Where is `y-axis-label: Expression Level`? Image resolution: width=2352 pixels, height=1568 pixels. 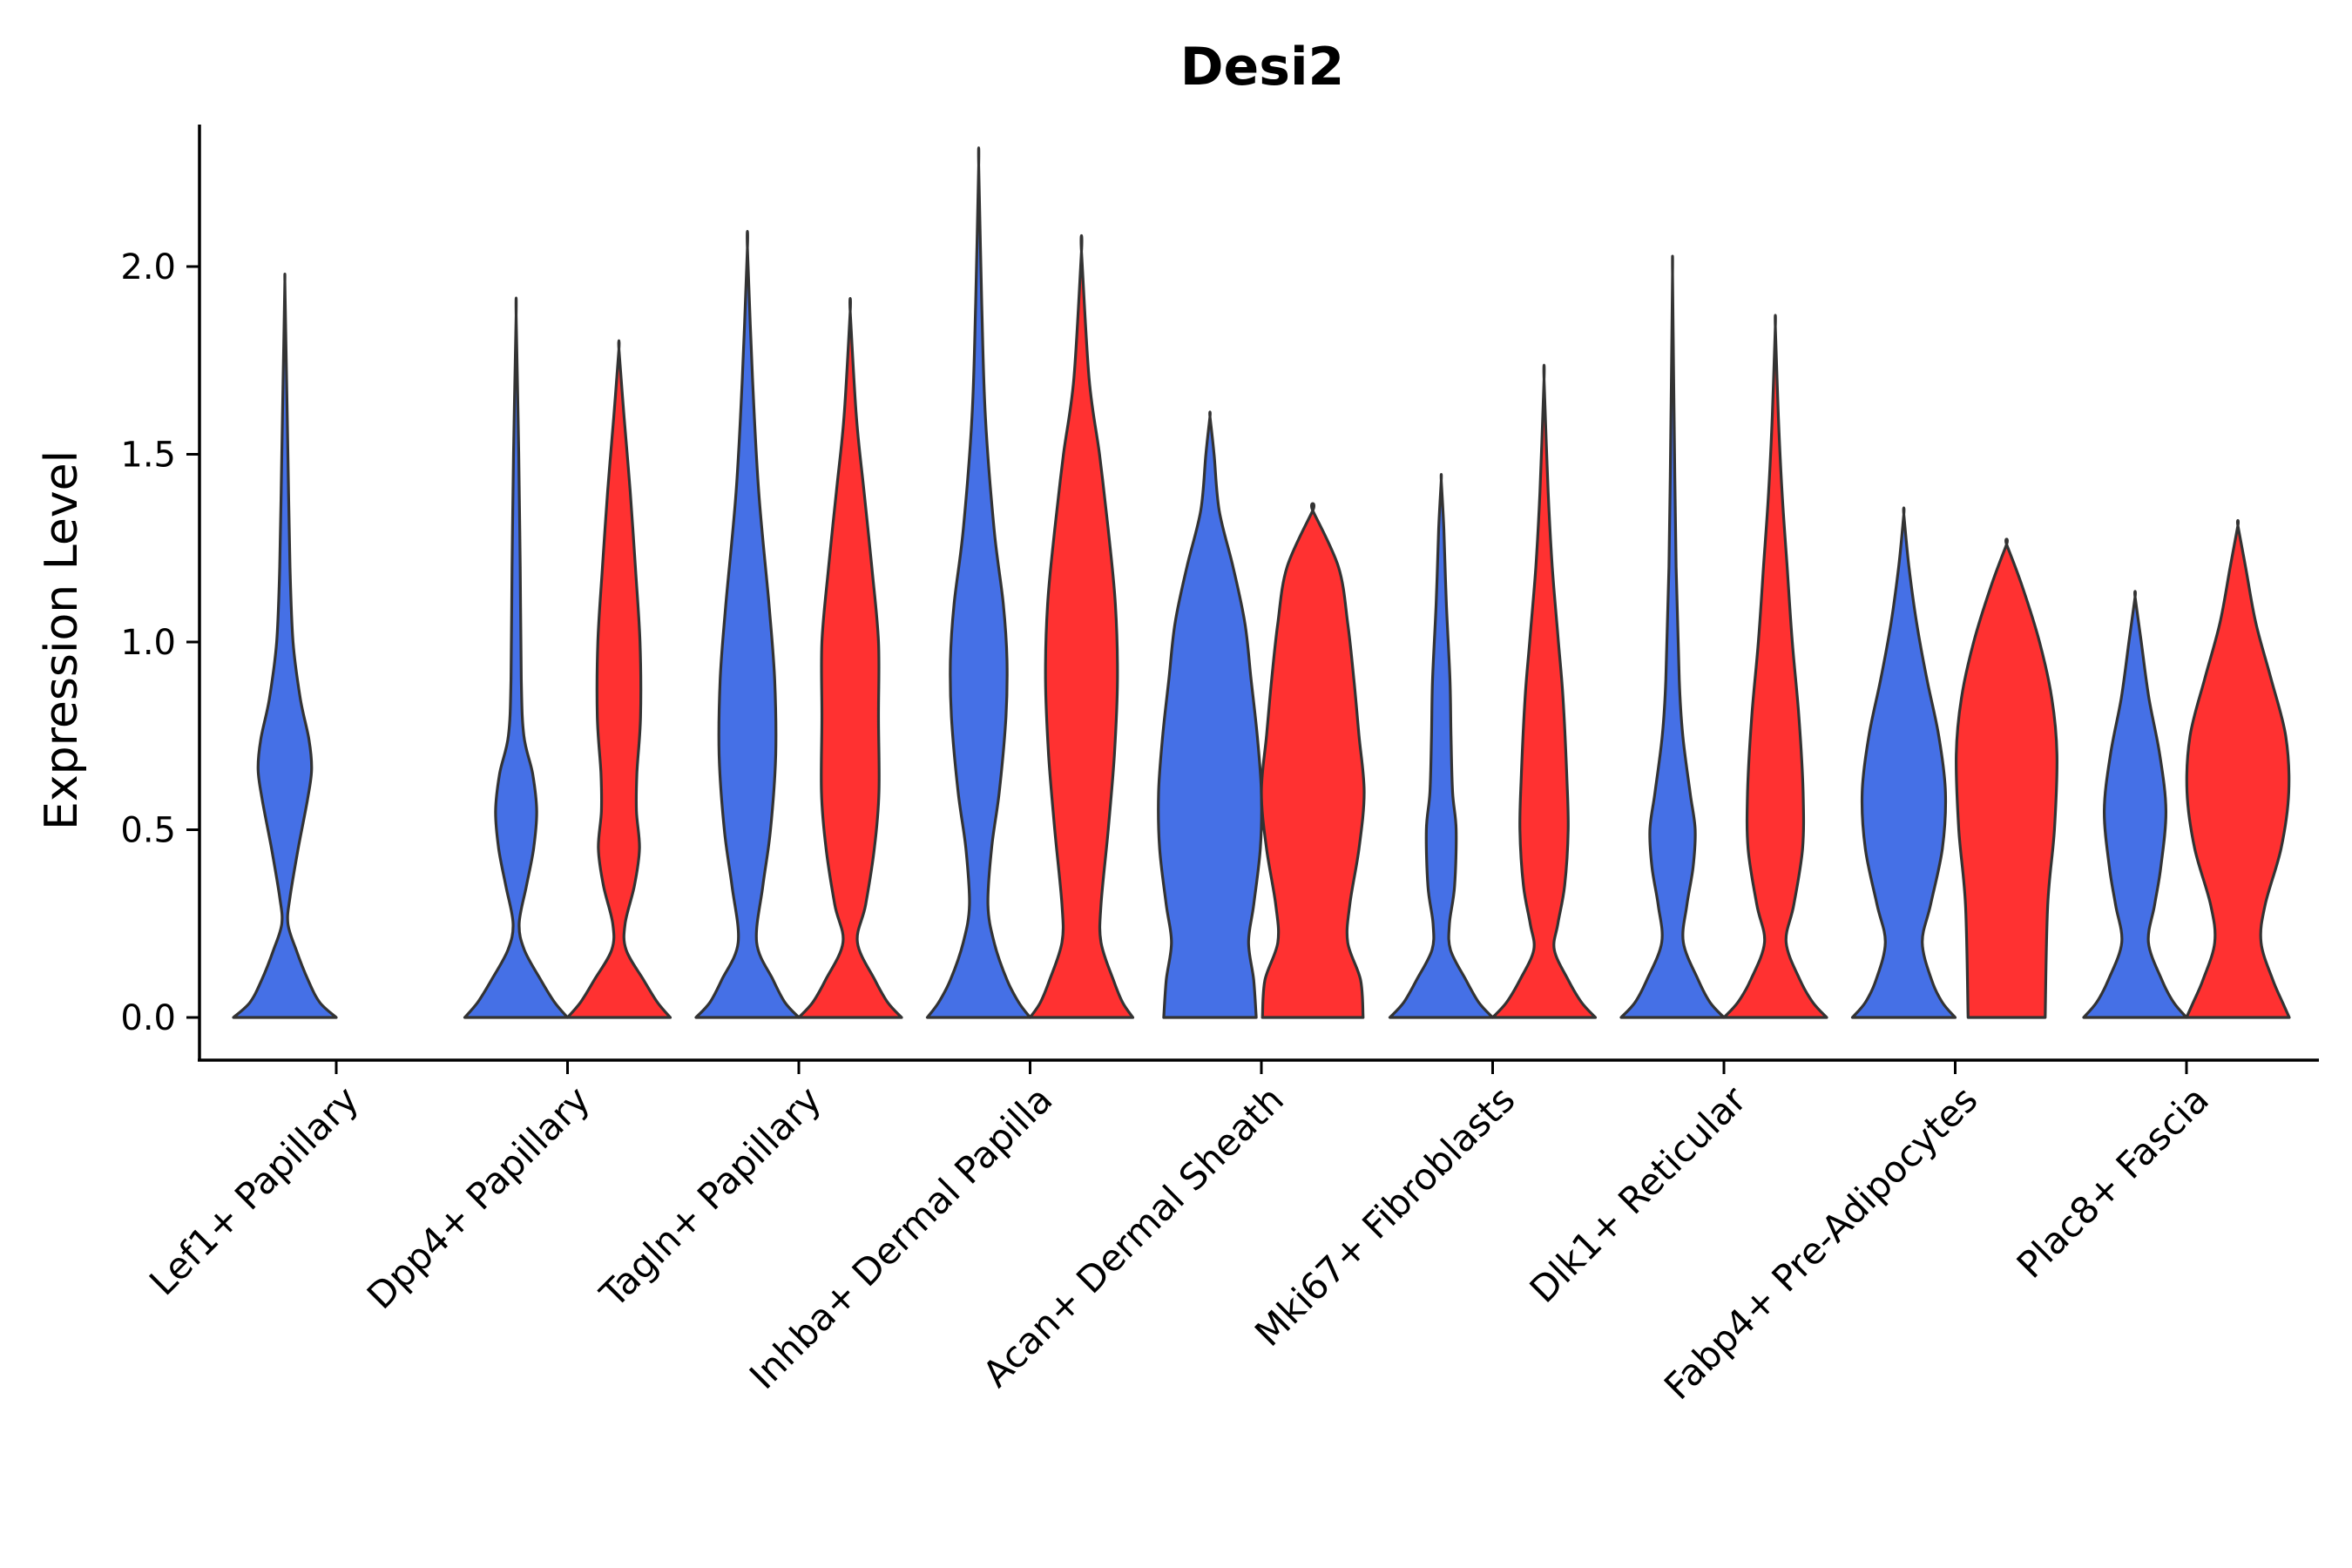
y-axis-label: Expression Level is located at coordinates (62, 640).